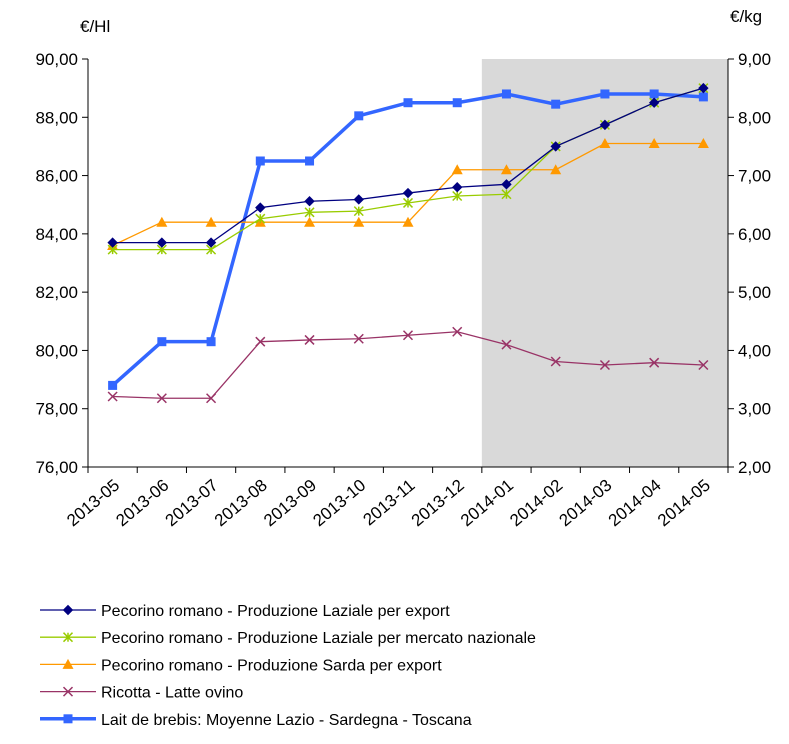  I want to click on right-tick-label: 5,00, so click(754, 292).